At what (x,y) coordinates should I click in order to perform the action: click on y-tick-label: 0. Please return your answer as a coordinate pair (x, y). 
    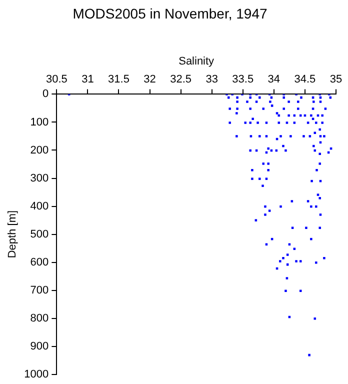
    Looking at the image, I should click on (45, 94).